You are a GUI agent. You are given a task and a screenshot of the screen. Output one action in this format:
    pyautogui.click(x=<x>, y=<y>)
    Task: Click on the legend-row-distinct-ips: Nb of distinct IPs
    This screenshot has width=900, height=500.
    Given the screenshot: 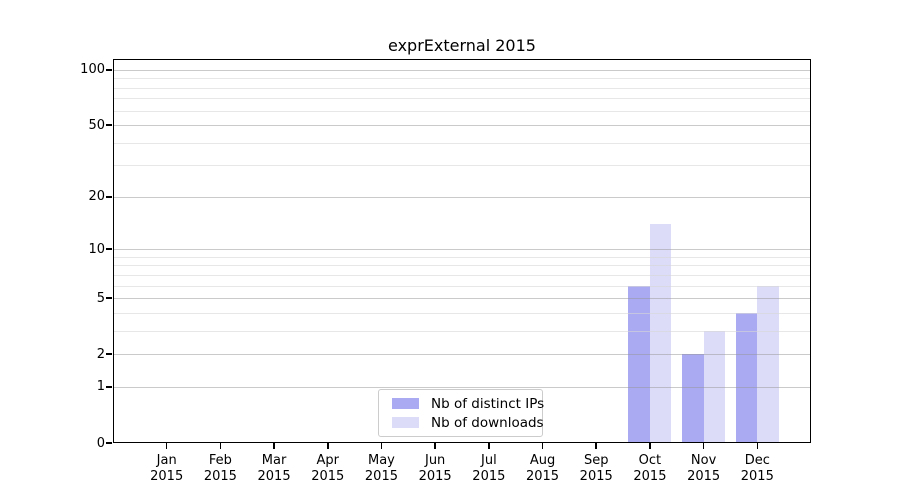 What is the action you would take?
    pyautogui.click(x=465, y=404)
    